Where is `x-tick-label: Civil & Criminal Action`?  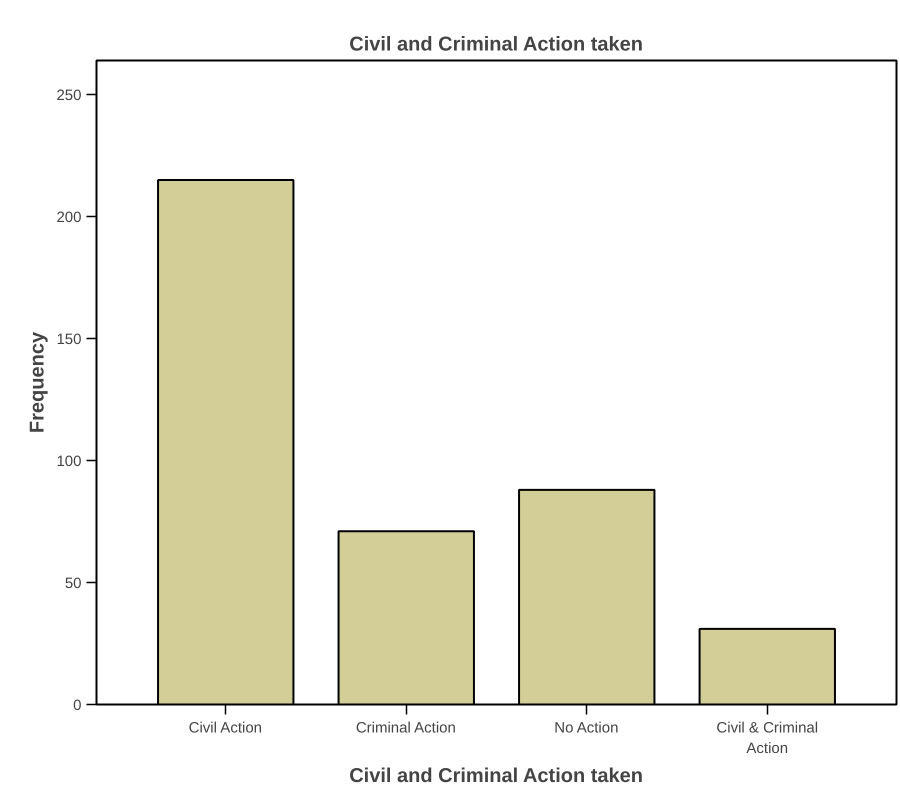 x-tick-label: Civil & Criminal Action is located at coordinates (767, 738).